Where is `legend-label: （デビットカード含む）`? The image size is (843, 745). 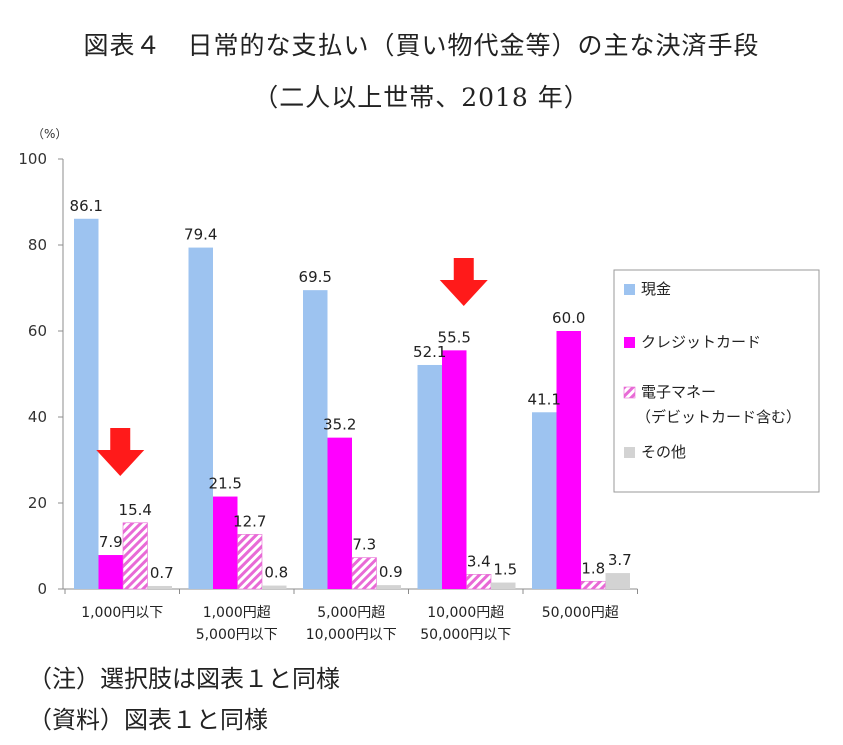 legend-label: （デビットカード含む） is located at coordinates (718, 417).